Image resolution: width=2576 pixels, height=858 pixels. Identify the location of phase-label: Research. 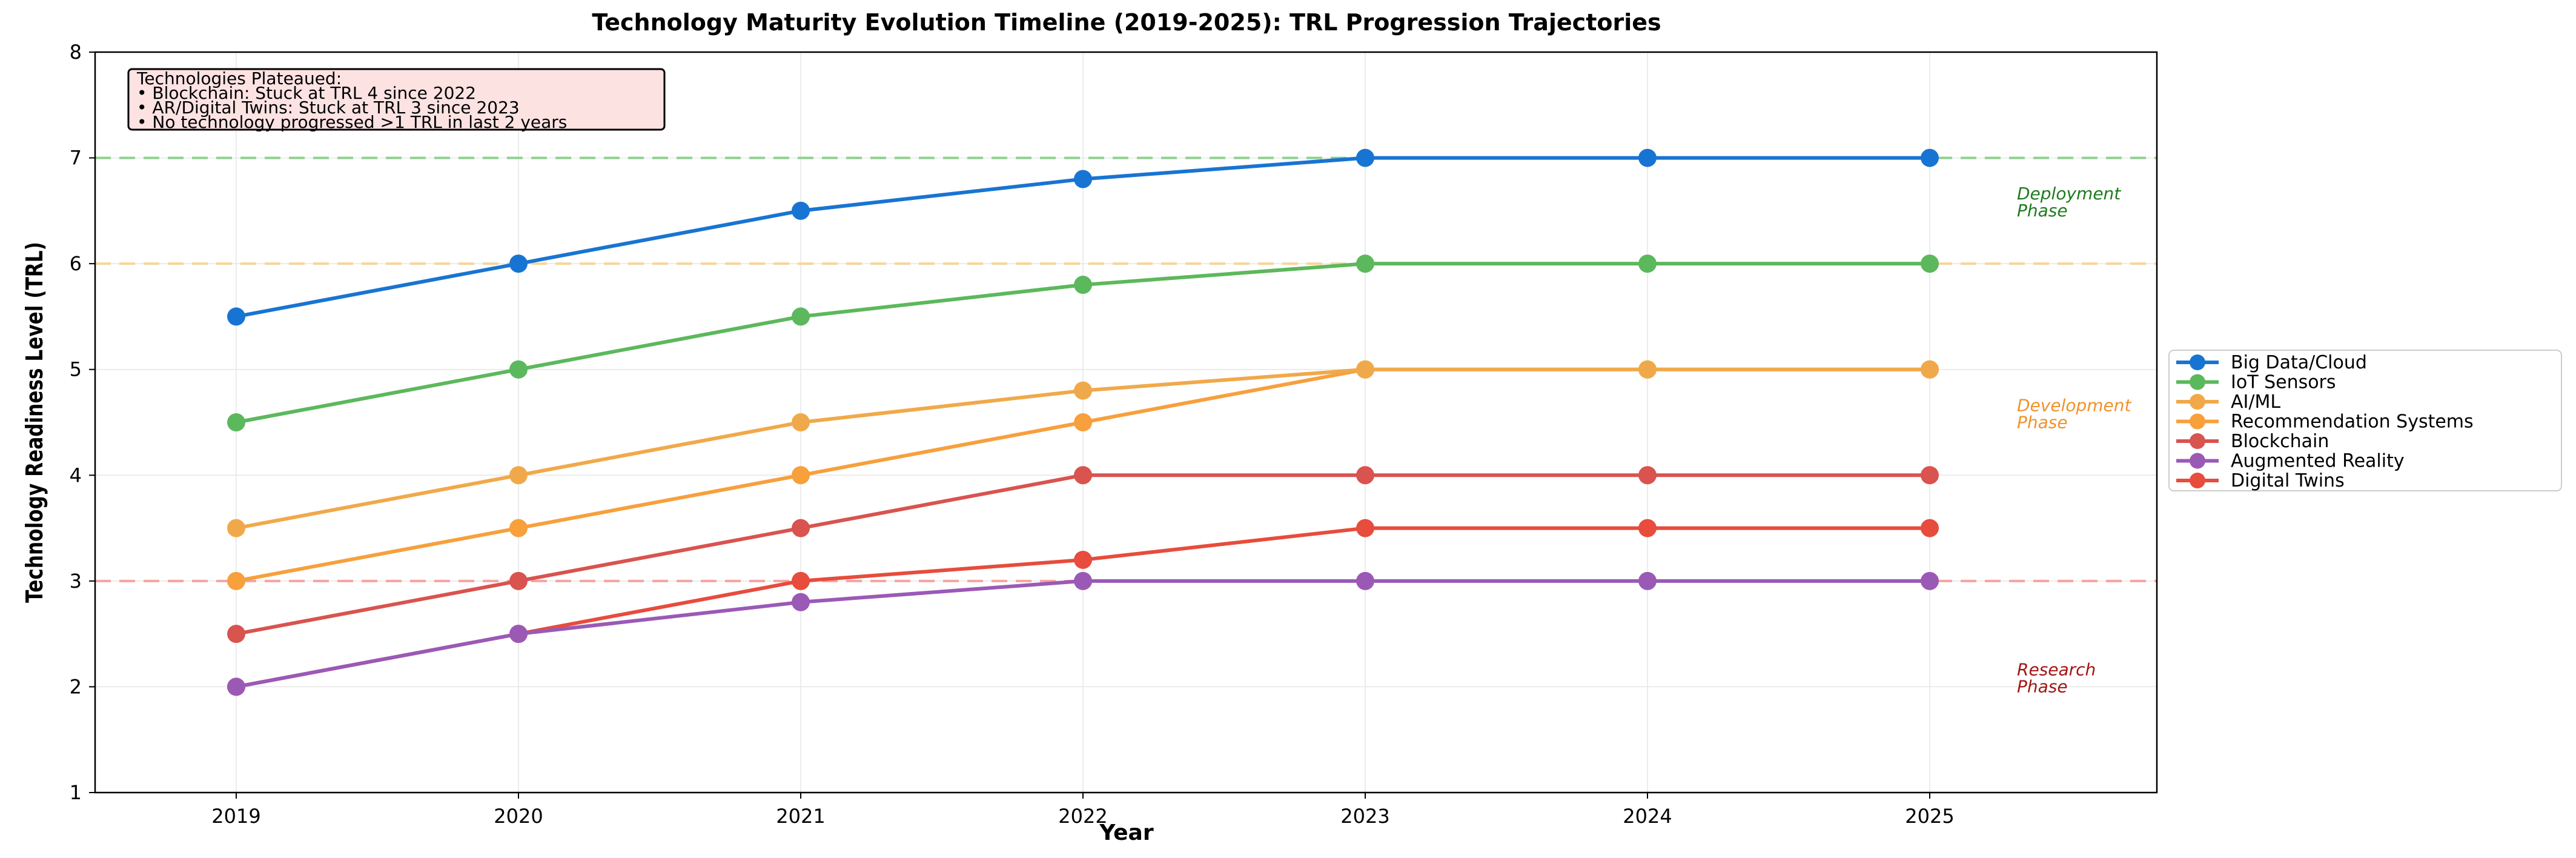
(2056, 670).